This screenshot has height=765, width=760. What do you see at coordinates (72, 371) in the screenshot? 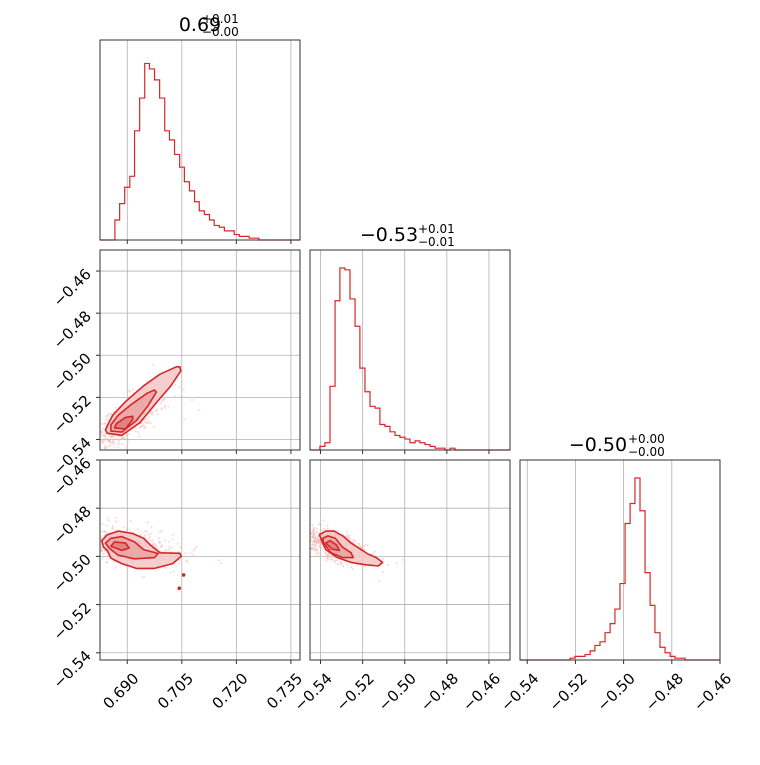
I see `tick-label-y-param-2: −0.50` at bounding box center [72, 371].